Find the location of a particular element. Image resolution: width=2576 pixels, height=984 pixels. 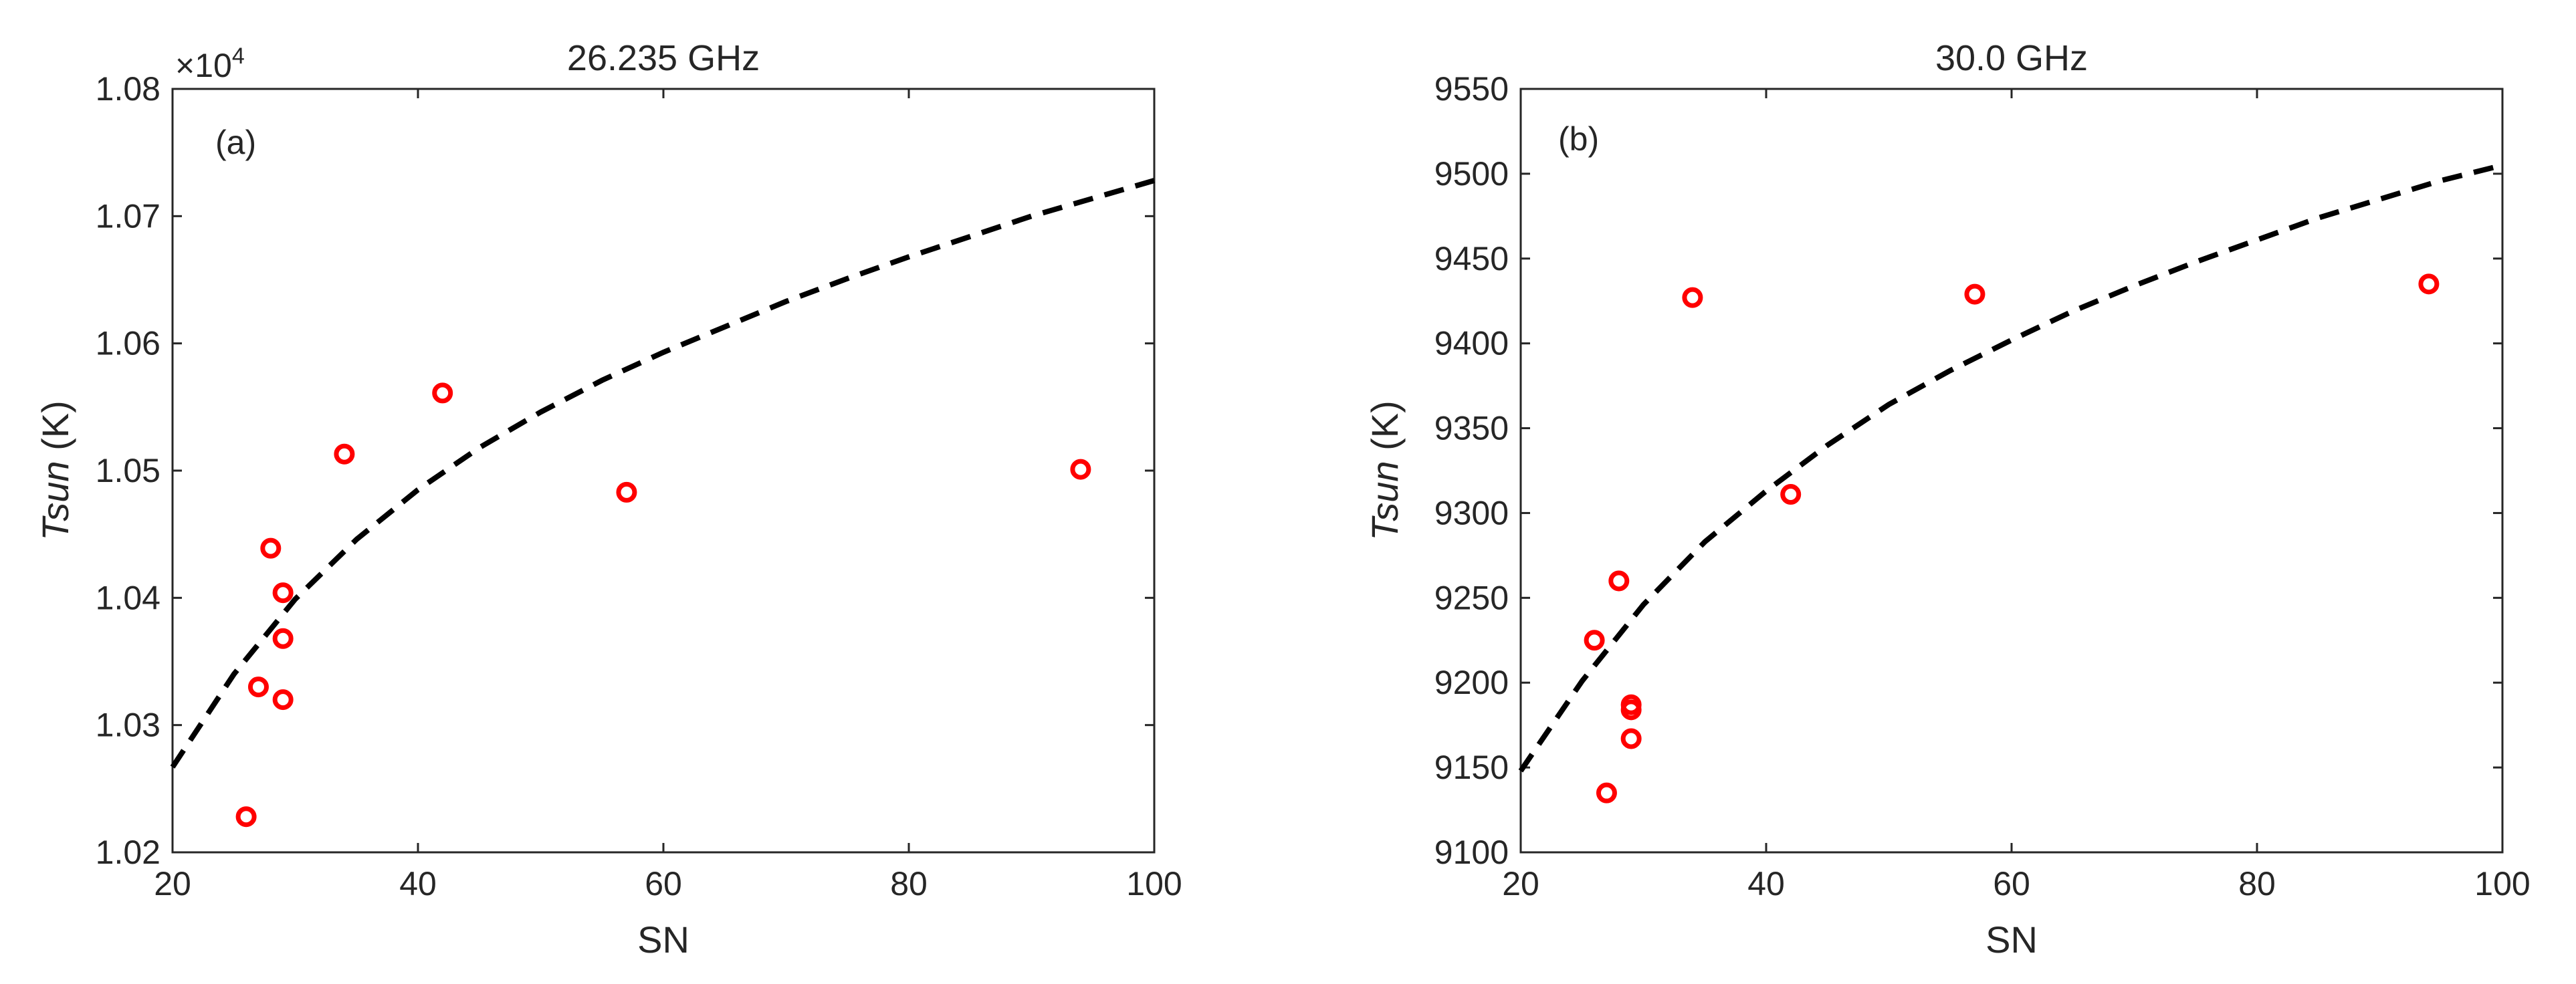

y-axis-label-b: Tsun (K) is located at coordinates (1385, 470).